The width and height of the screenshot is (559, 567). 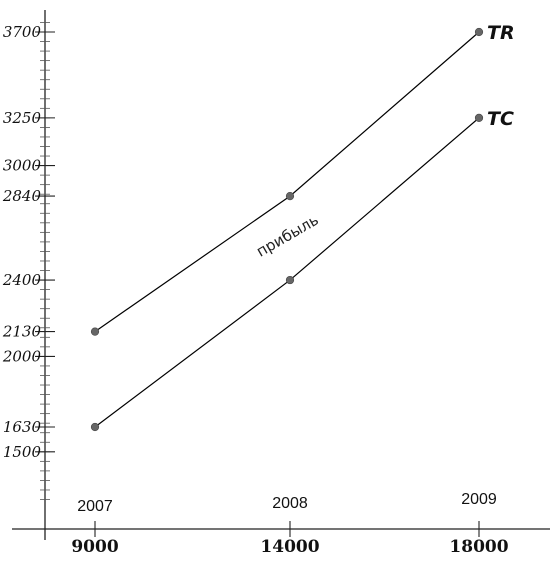 What do you see at coordinates (28, 242) in the screenshot?
I see `major-ticks: 1500 1630 2000 2130 2400 2840 3000 3250 3700` at bounding box center [28, 242].